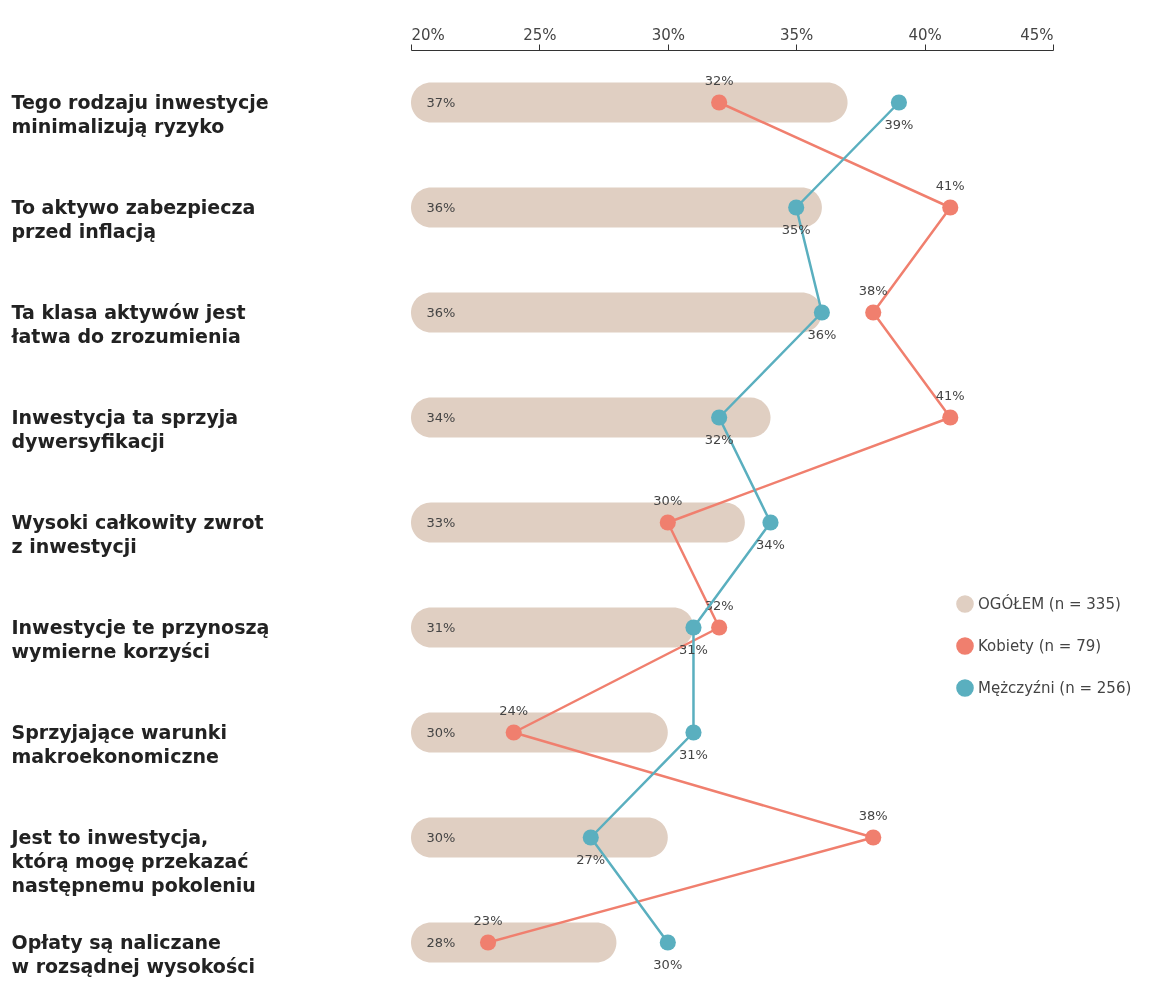 This screenshot has height=998, width=1173. What do you see at coordinates (925, 34) in the screenshot?
I see `x-tick-label: 40%` at bounding box center [925, 34].